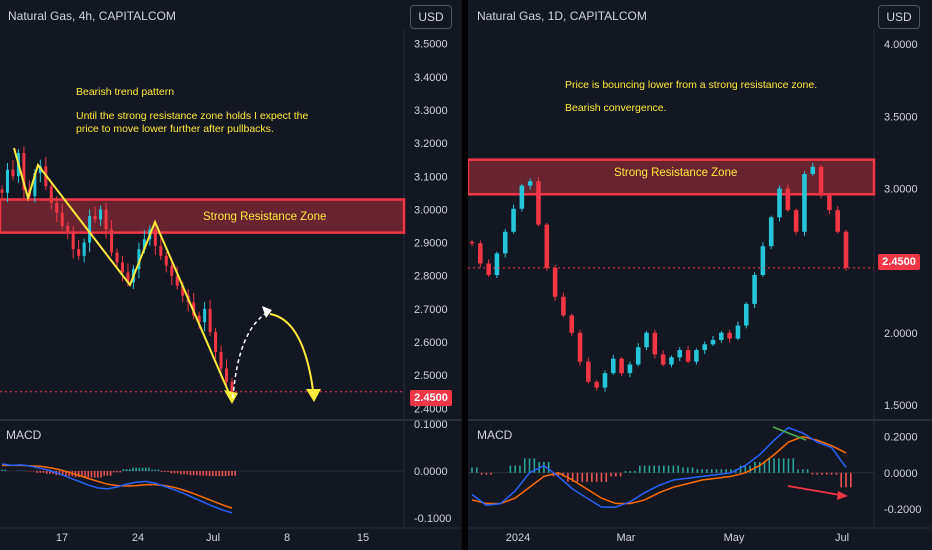 This screenshot has width=932, height=550. What do you see at coordinates (431, 472) in the screenshot?
I see `macd-tick-label: 0.0000` at bounding box center [431, 472].